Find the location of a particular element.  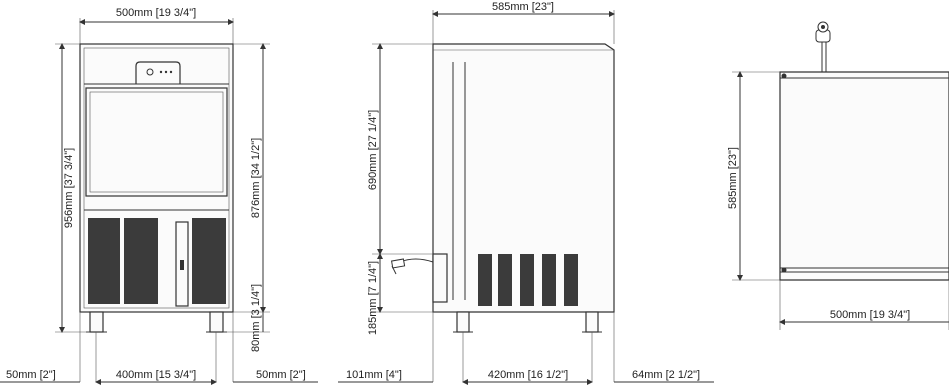

side-rear-connection-box is located at coordinates (440, 278).